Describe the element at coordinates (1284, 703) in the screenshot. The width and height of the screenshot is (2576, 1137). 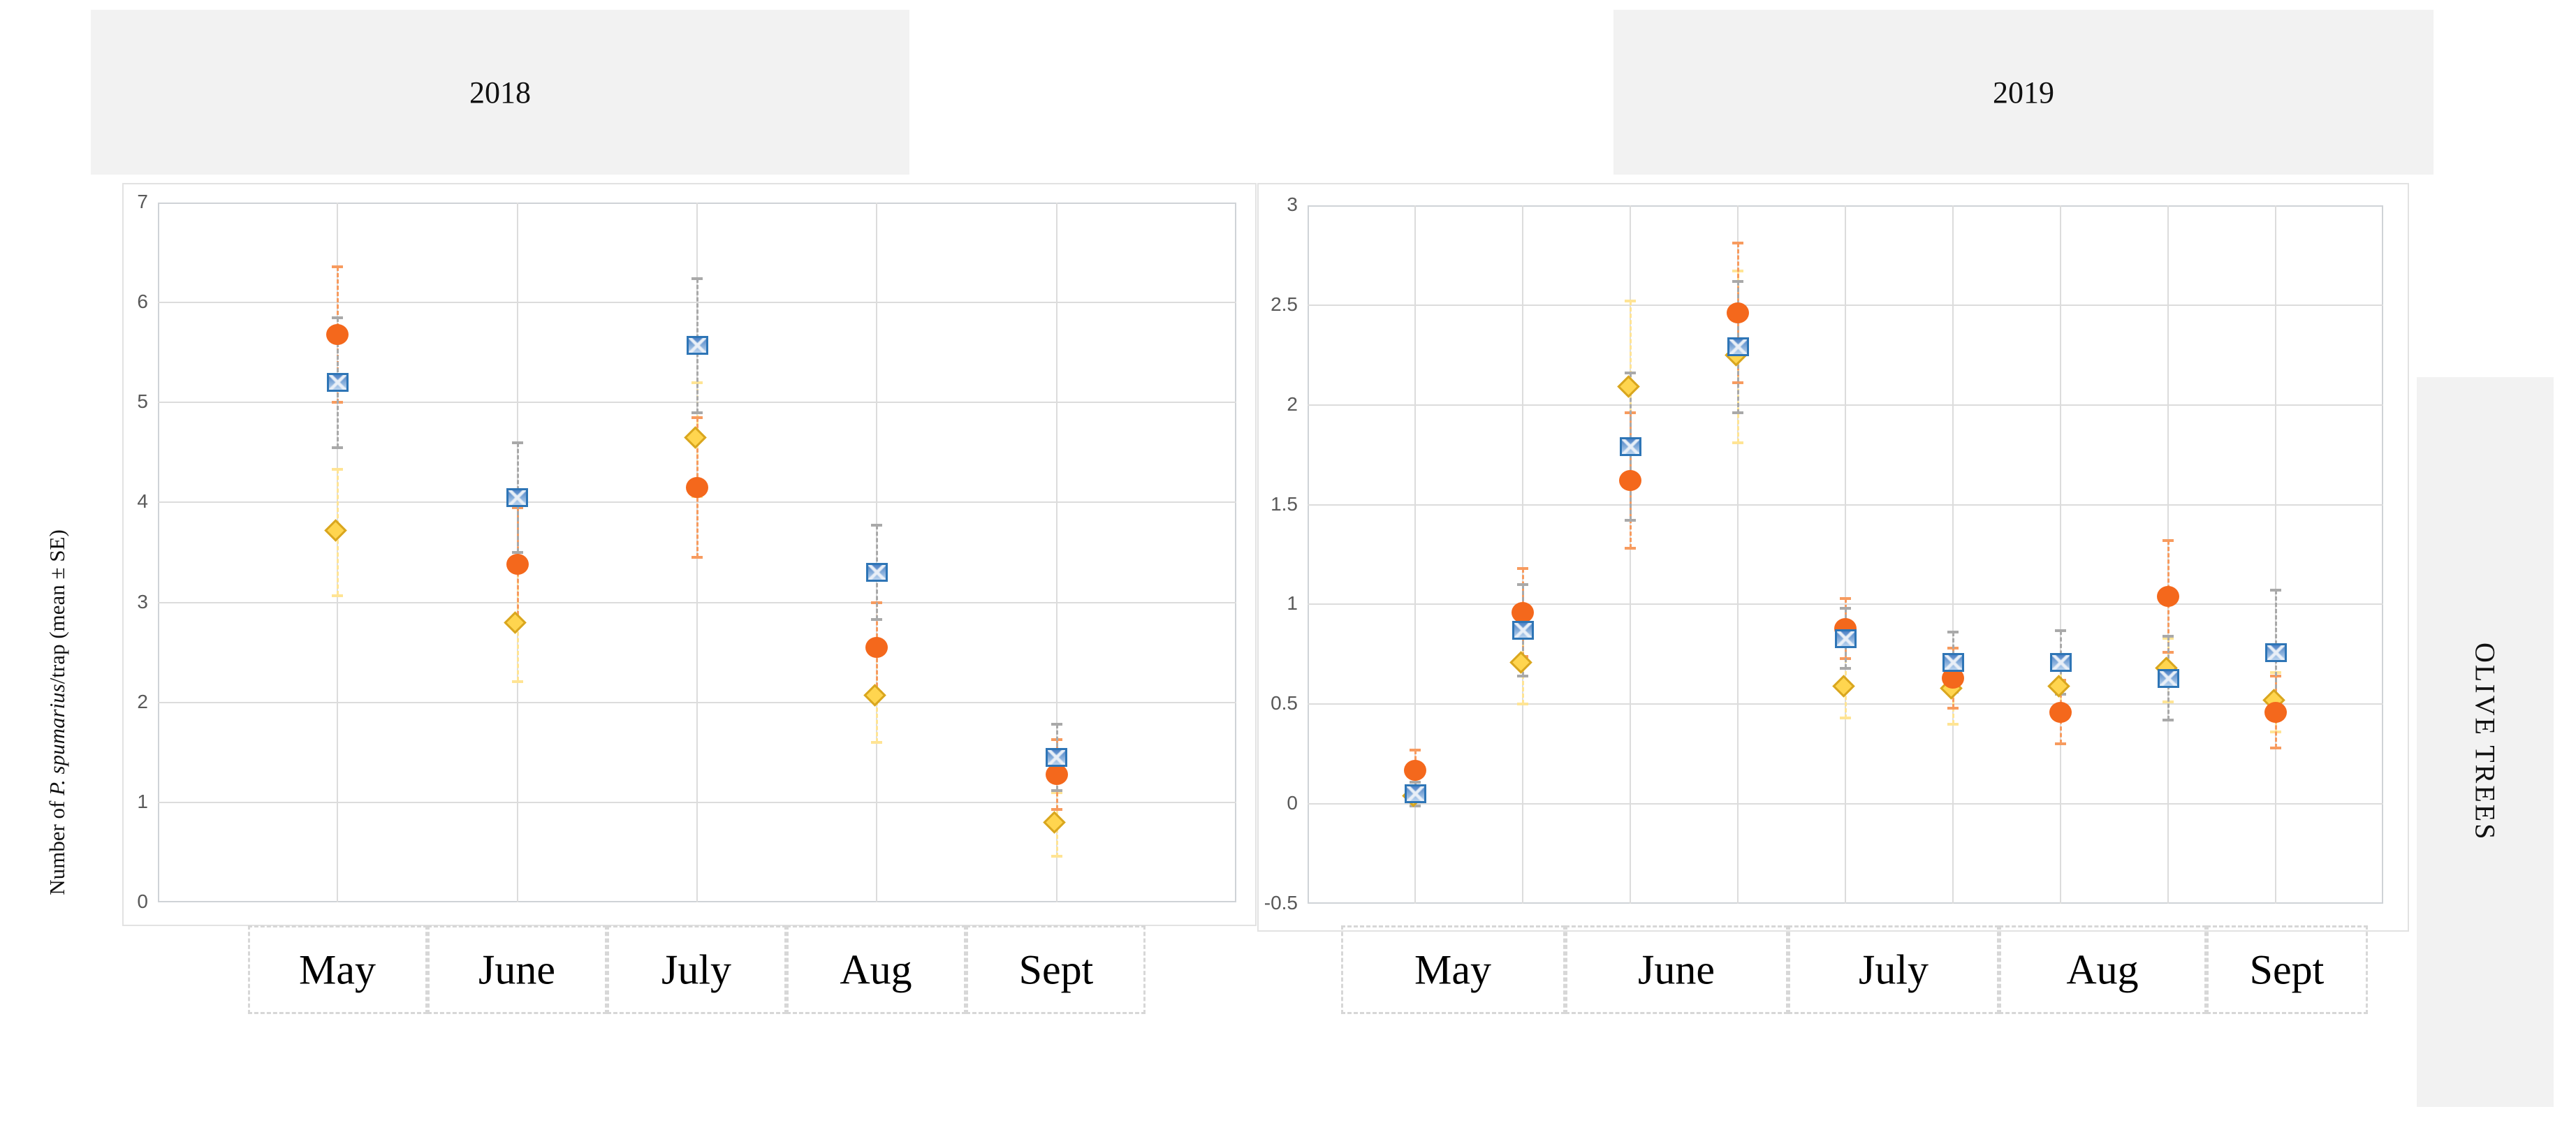
I see `y-tick-label: 0.5` at that location.